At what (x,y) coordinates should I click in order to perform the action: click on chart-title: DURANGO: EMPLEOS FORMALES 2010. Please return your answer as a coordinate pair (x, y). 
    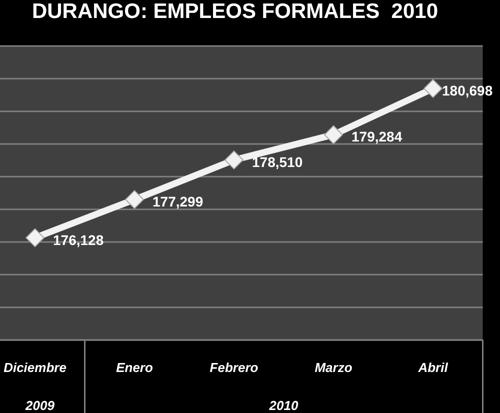
    Looking at the image, I should click on (235, 11).